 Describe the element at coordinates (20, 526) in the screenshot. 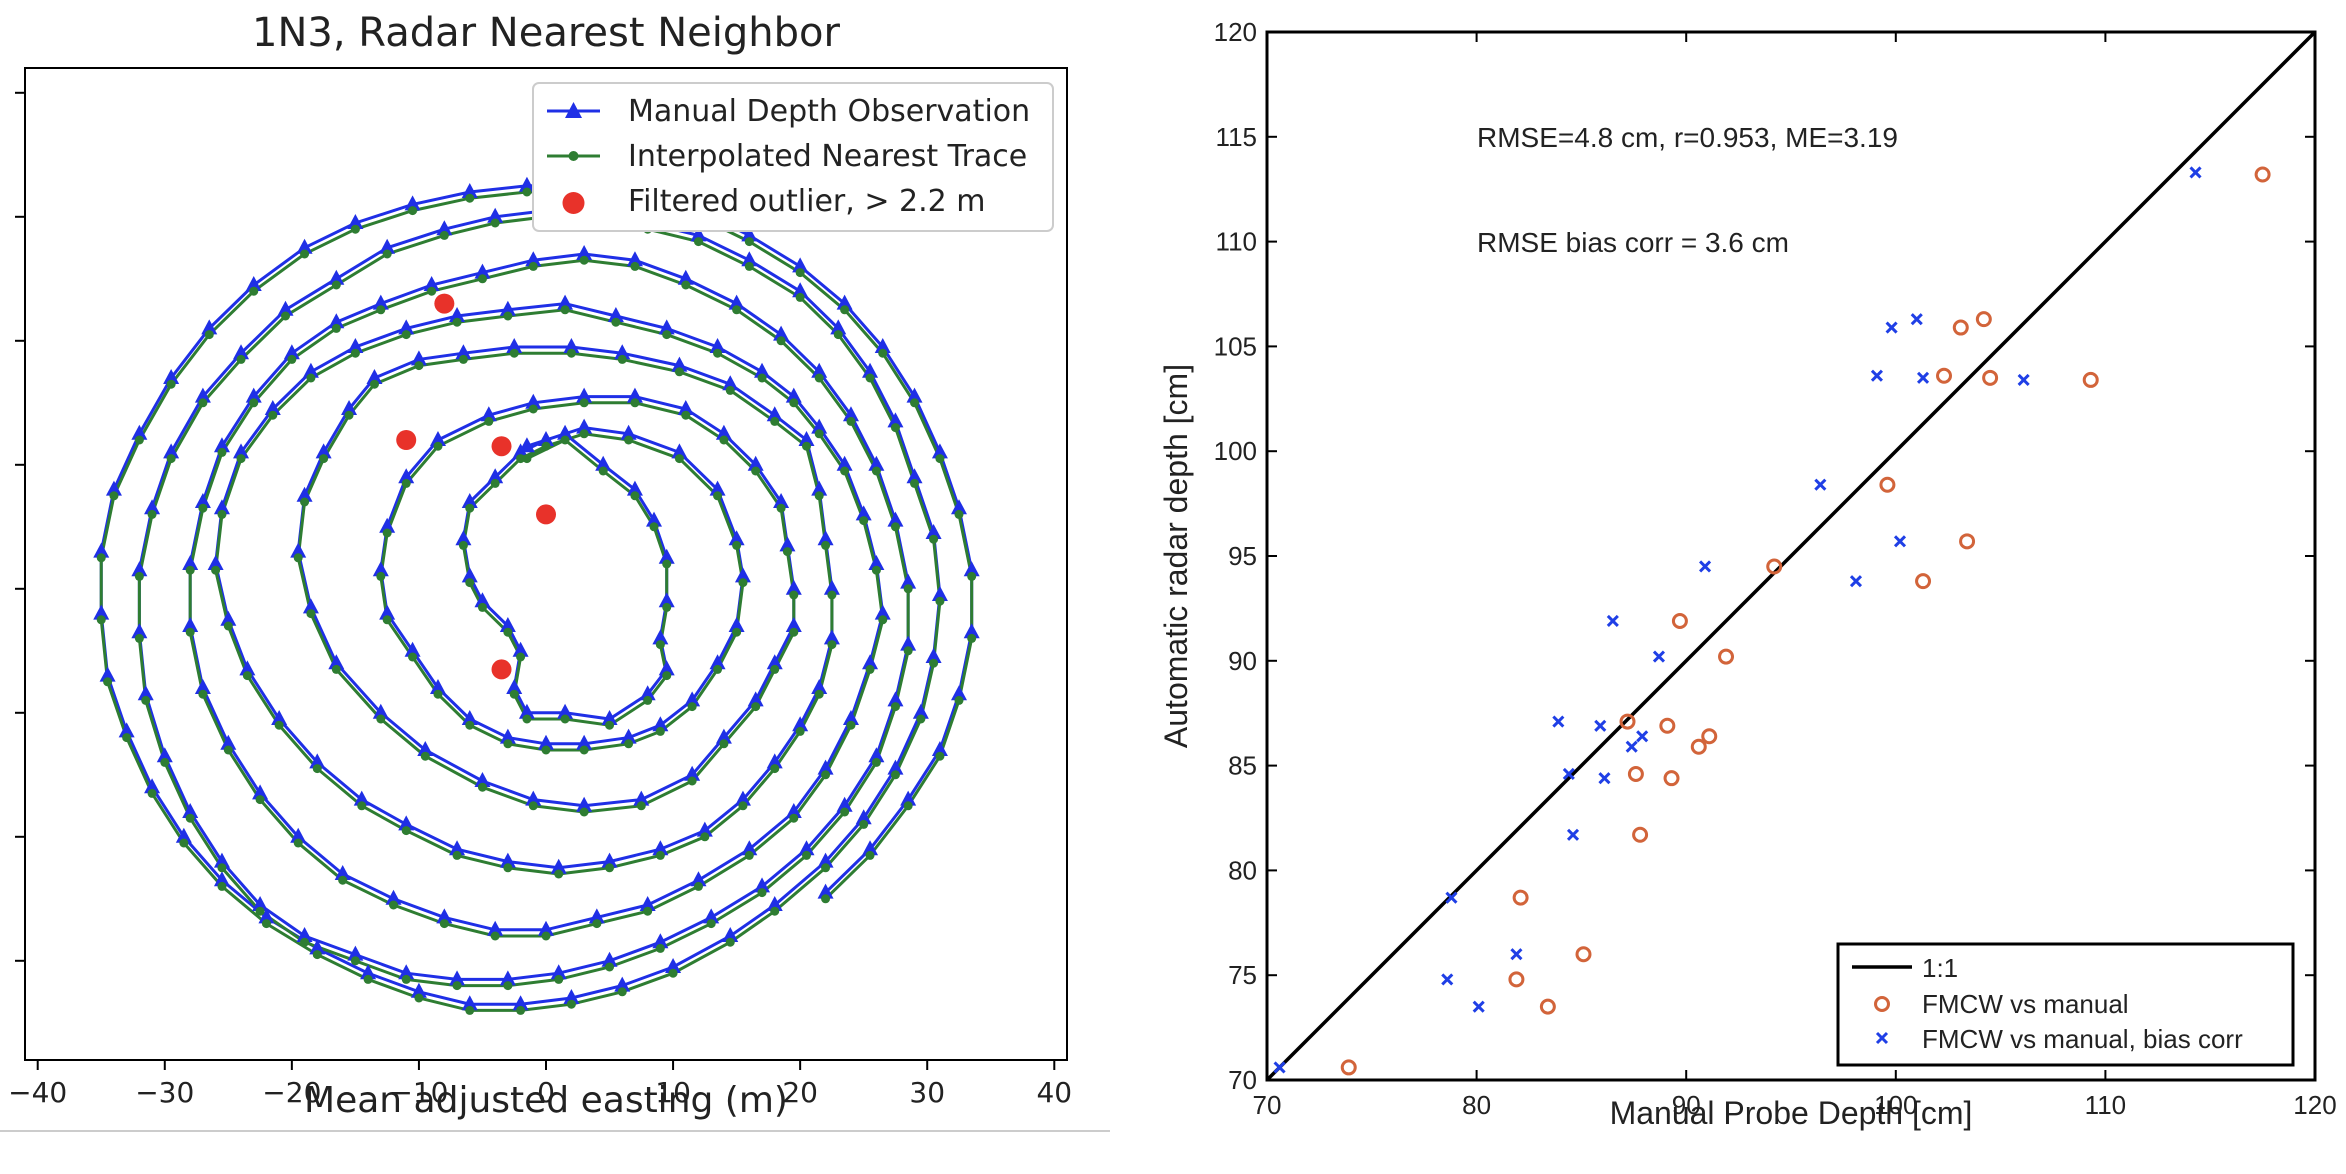

I see `left-y-ticks` at that location.